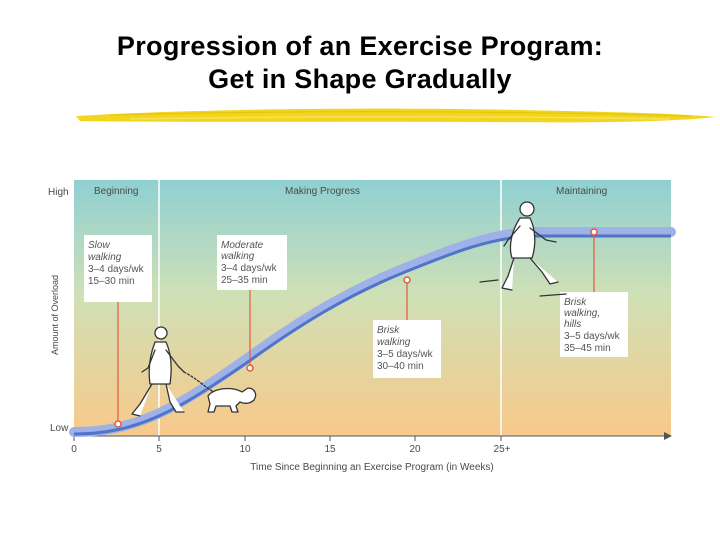 The width and height of the screenshot is (720, 540). What do you see at coordinates (105, 257) in the screenshot?
I see `stage-1-title-line-2: walking` at bounding box center [105, 257].